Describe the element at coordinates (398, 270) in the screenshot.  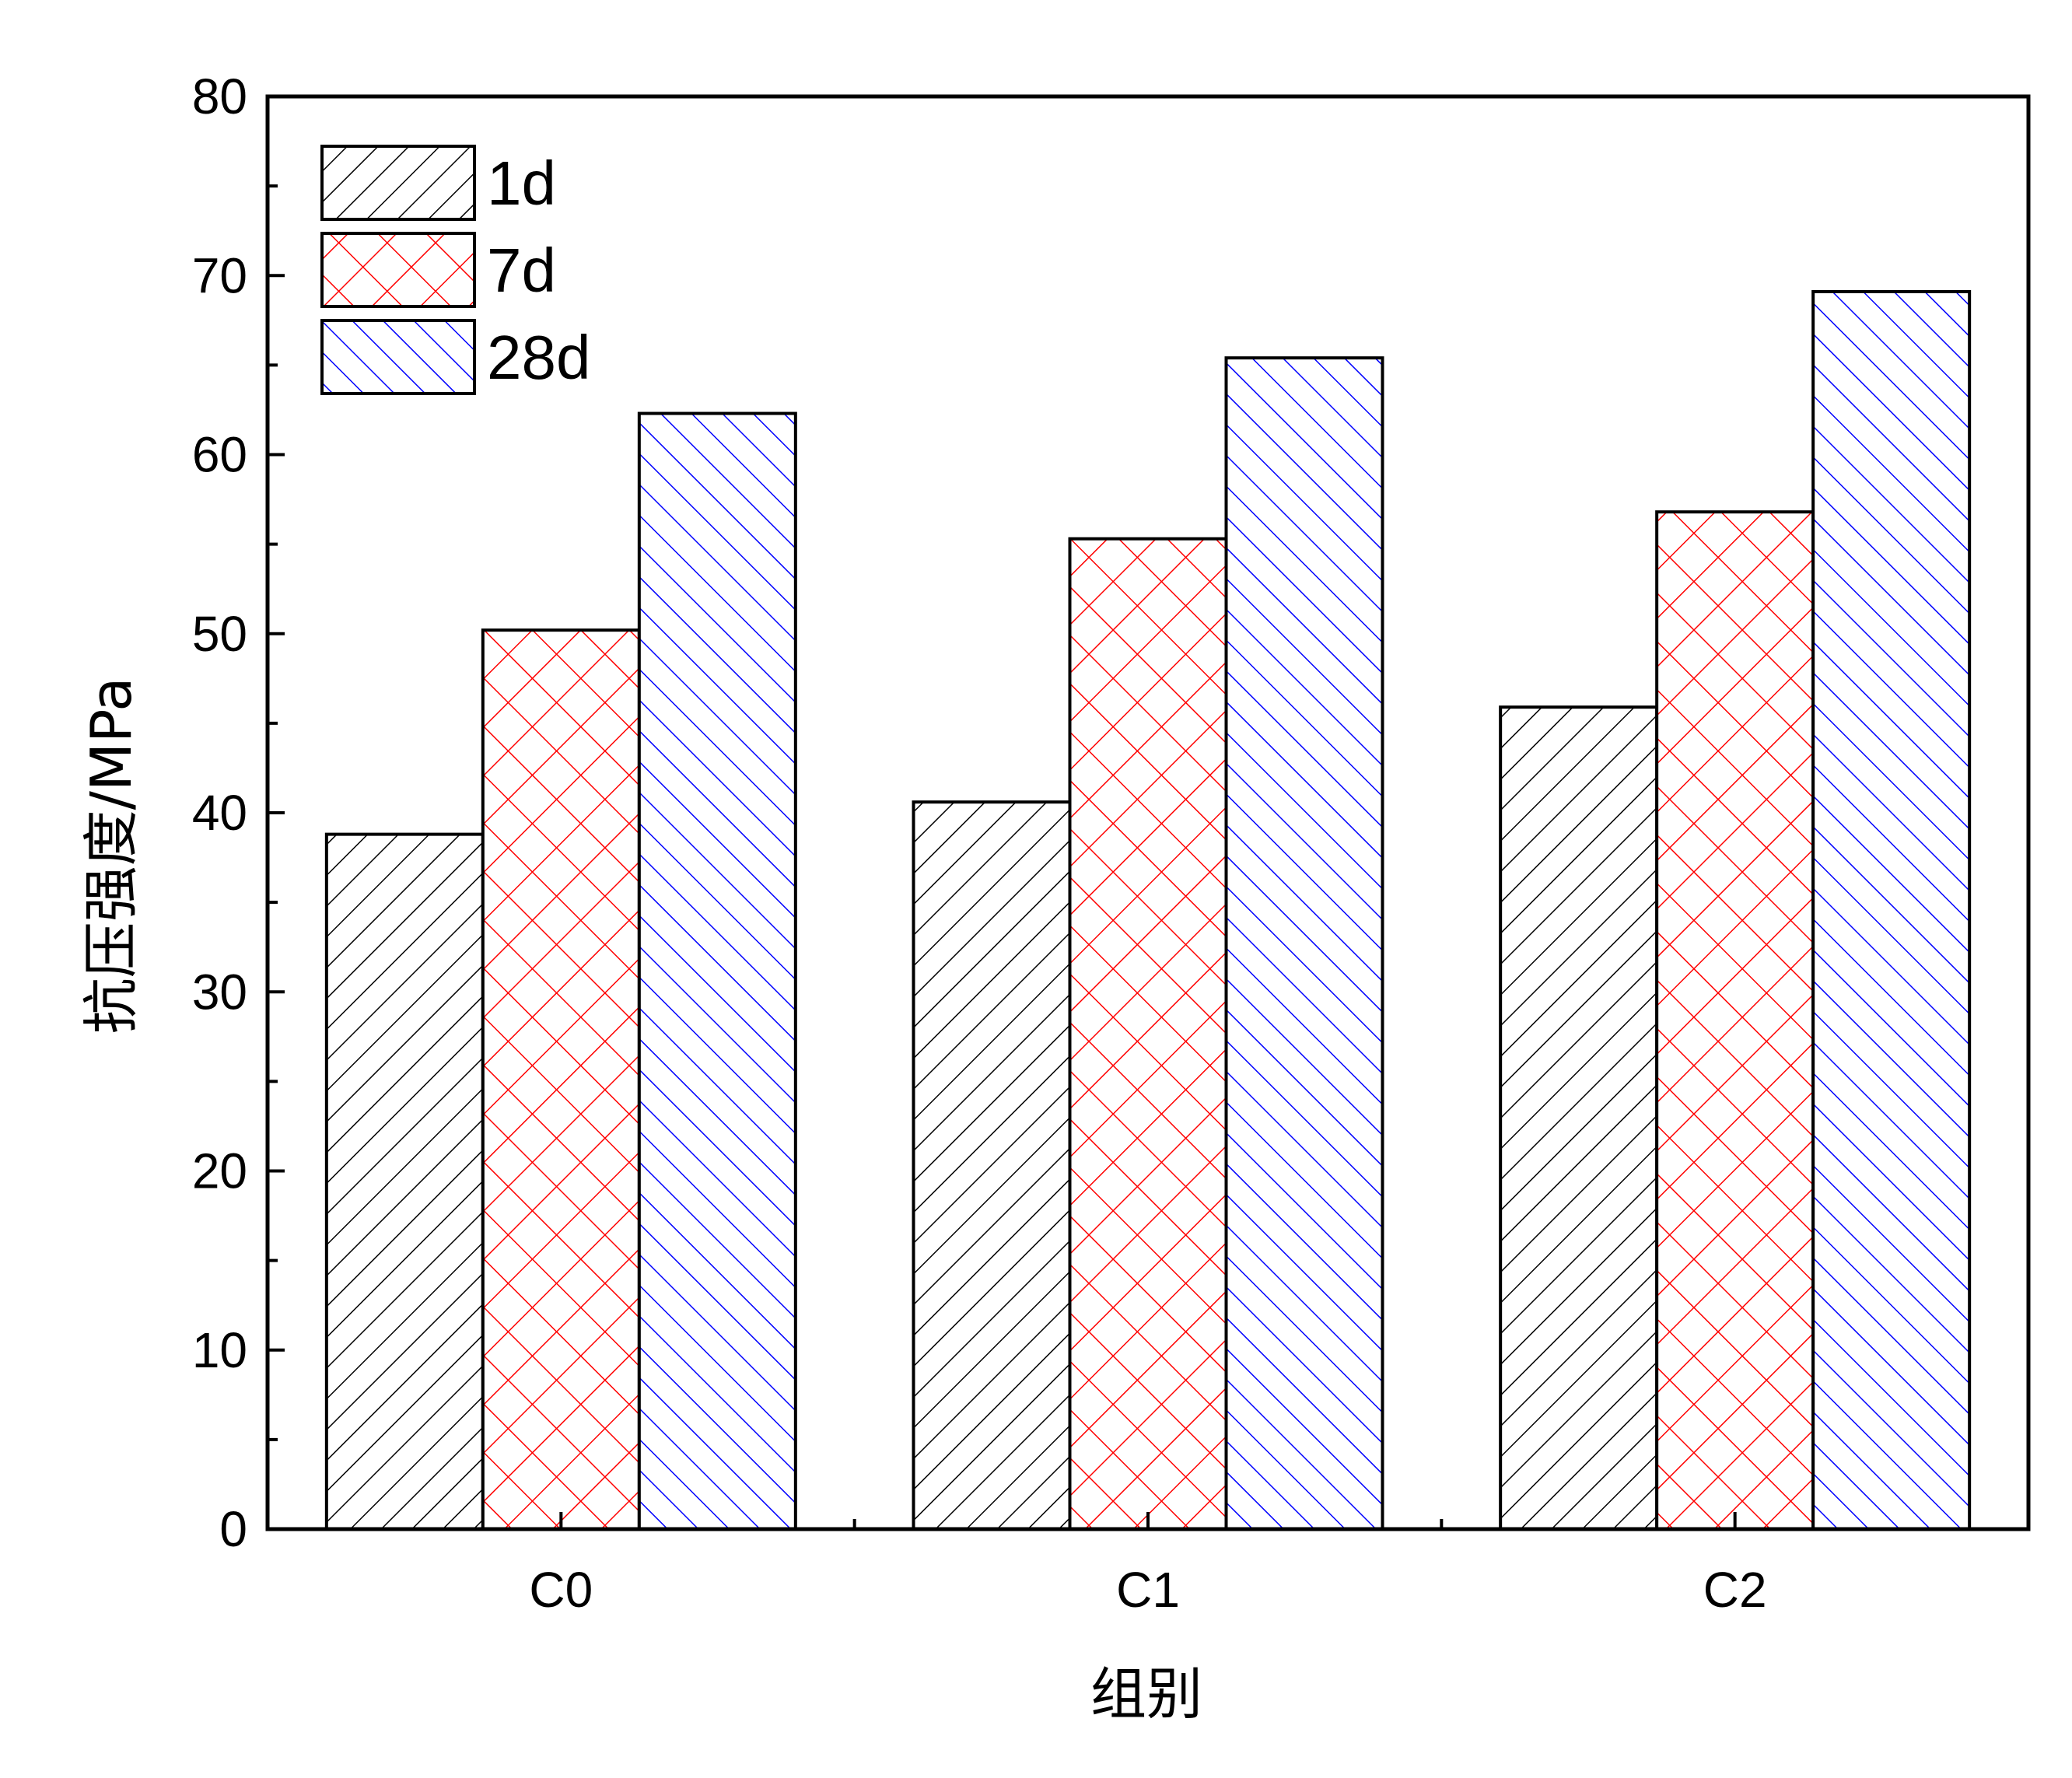
I see `legend-swatch-7d` at that location.